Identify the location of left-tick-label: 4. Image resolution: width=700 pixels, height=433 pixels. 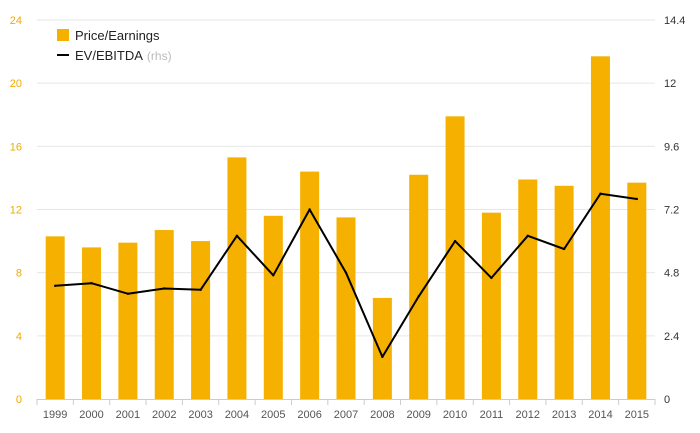
(19, 337).